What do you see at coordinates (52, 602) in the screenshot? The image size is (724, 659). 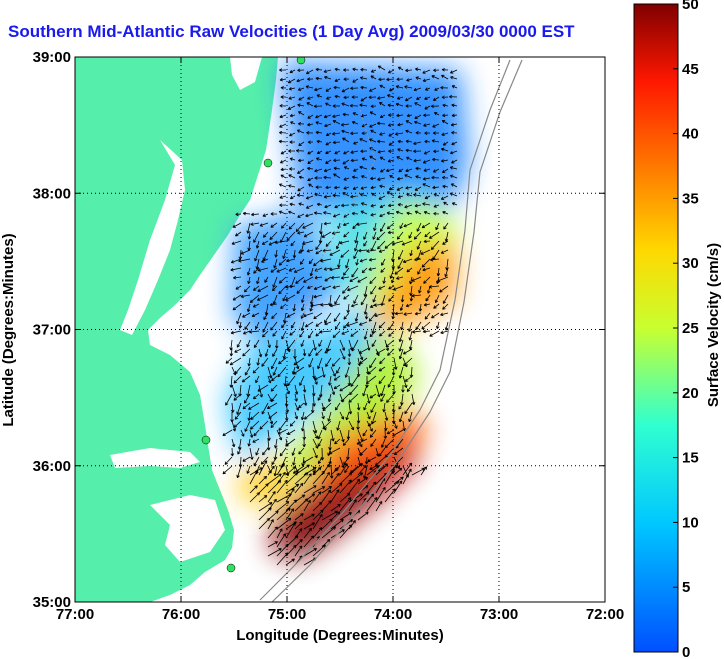 I see `y-tick-label: 35:00` at bounding box center [52, 602].